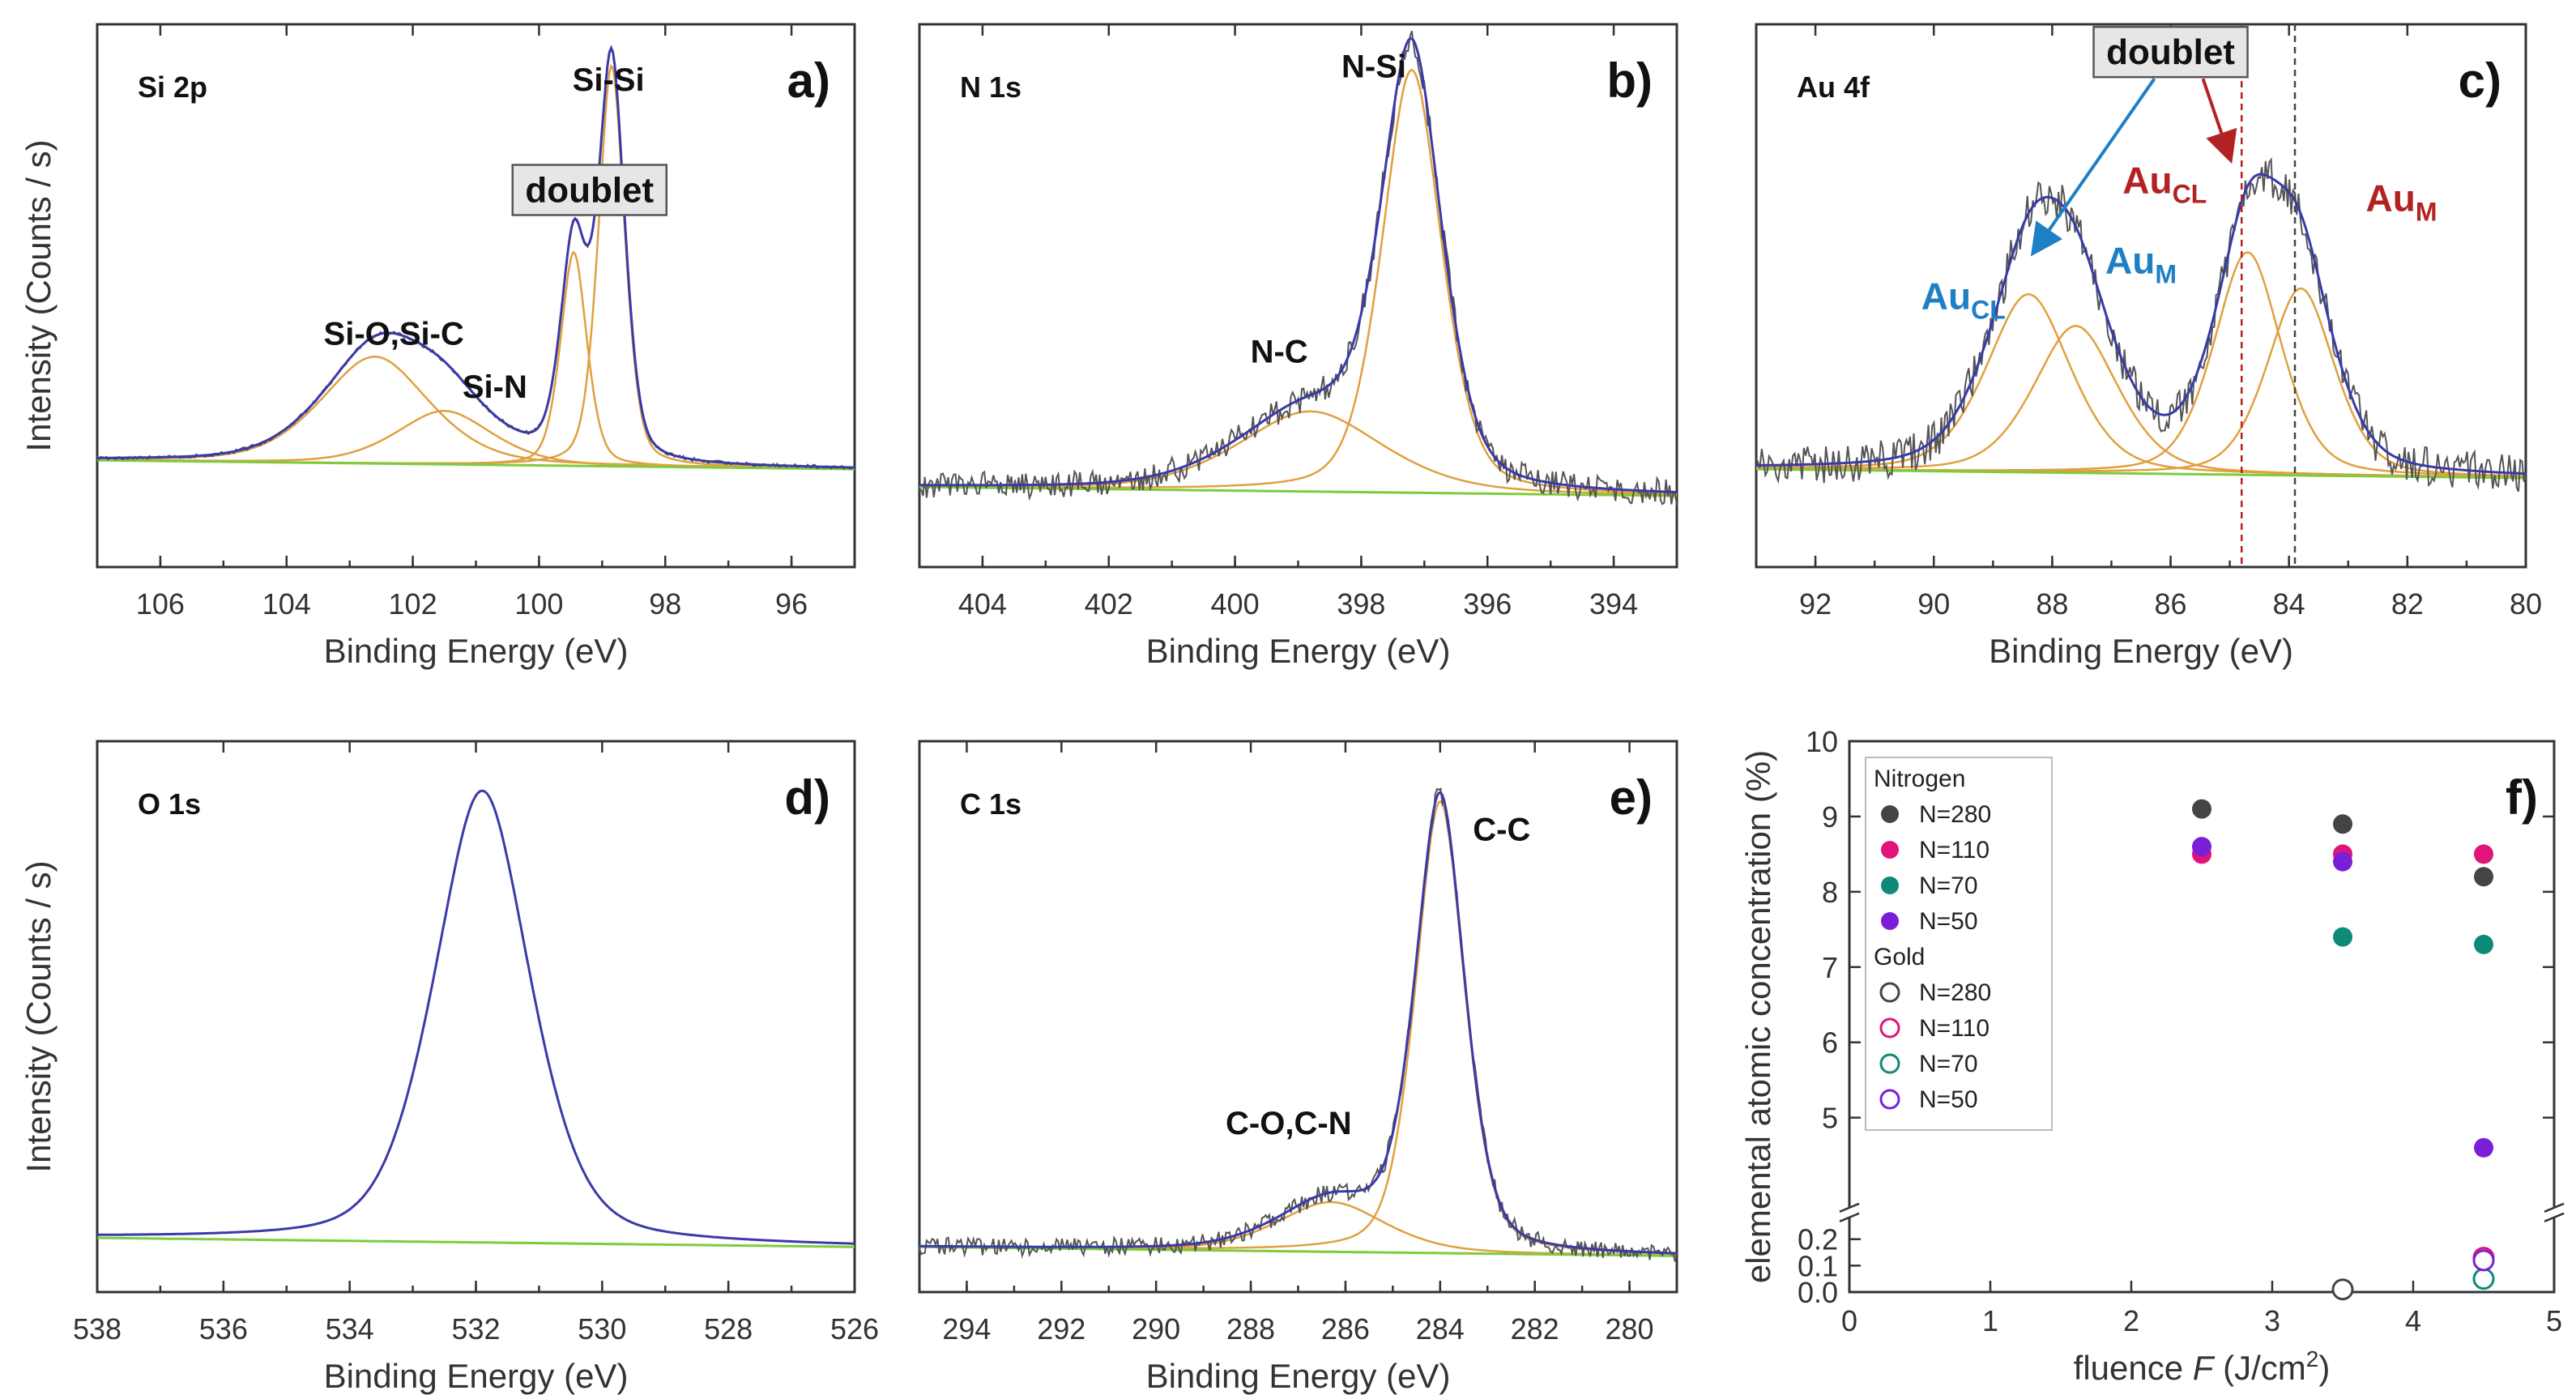 The height and width of the screenshot is (1399, 2576). What do you see at coordinates (495, 387) in the screenshot?
I see `peak-label: Si-N` at bounding box center [495, 387].